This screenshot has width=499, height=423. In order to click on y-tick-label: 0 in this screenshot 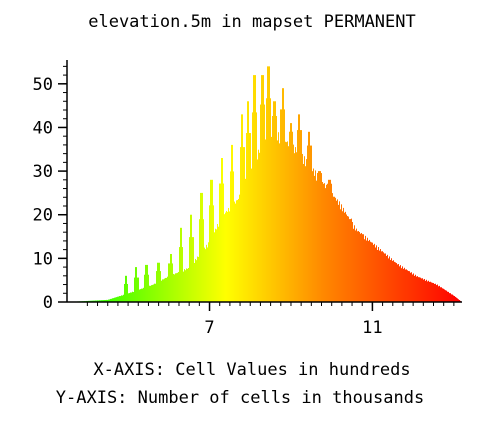, I will do `click(48, 303)`.